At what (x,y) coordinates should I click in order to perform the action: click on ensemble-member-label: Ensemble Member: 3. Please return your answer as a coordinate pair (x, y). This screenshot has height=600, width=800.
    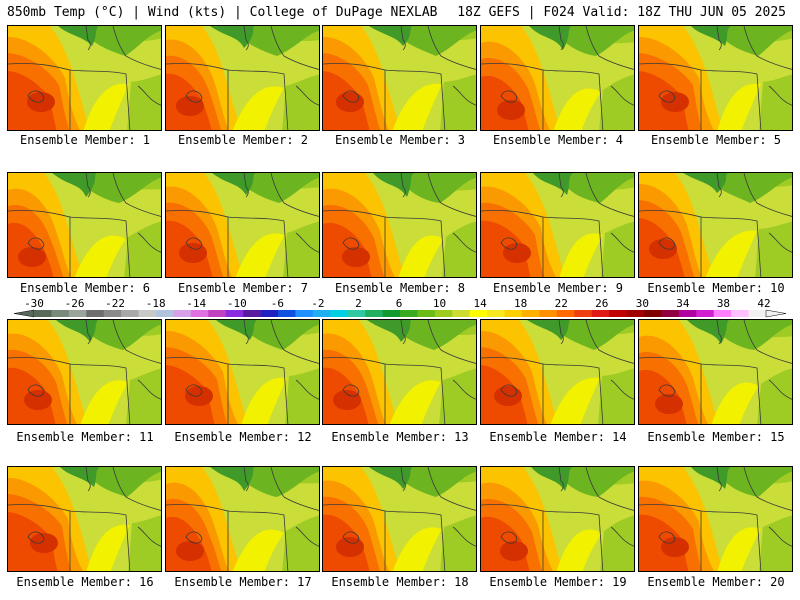
    Looking at the image, I should click on (400, 140).